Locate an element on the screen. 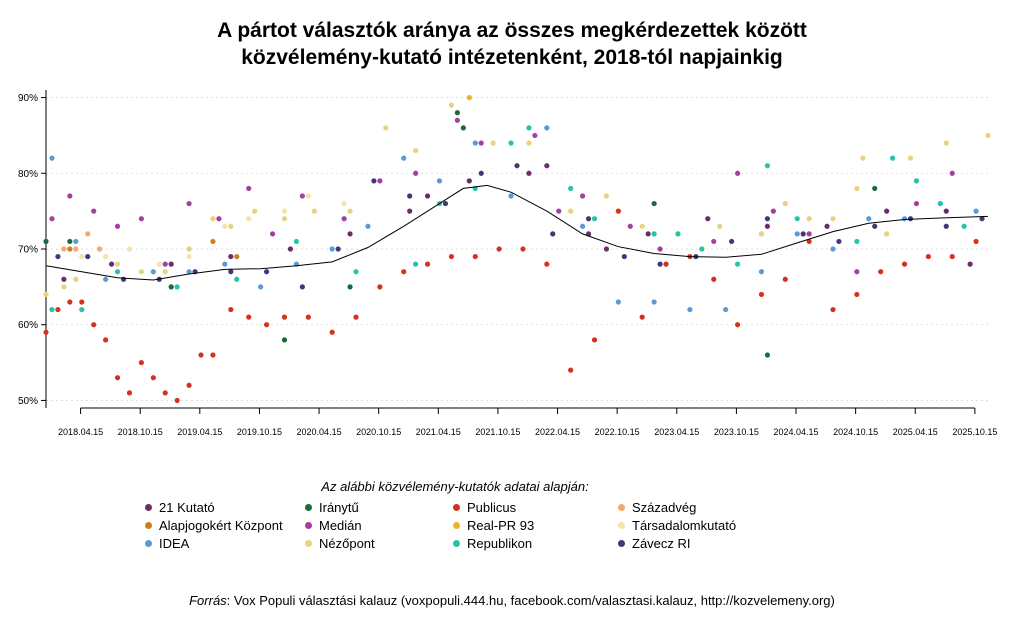  legend-item-zavecz-ri: Závecz RI is located at coordinates (654, 543).